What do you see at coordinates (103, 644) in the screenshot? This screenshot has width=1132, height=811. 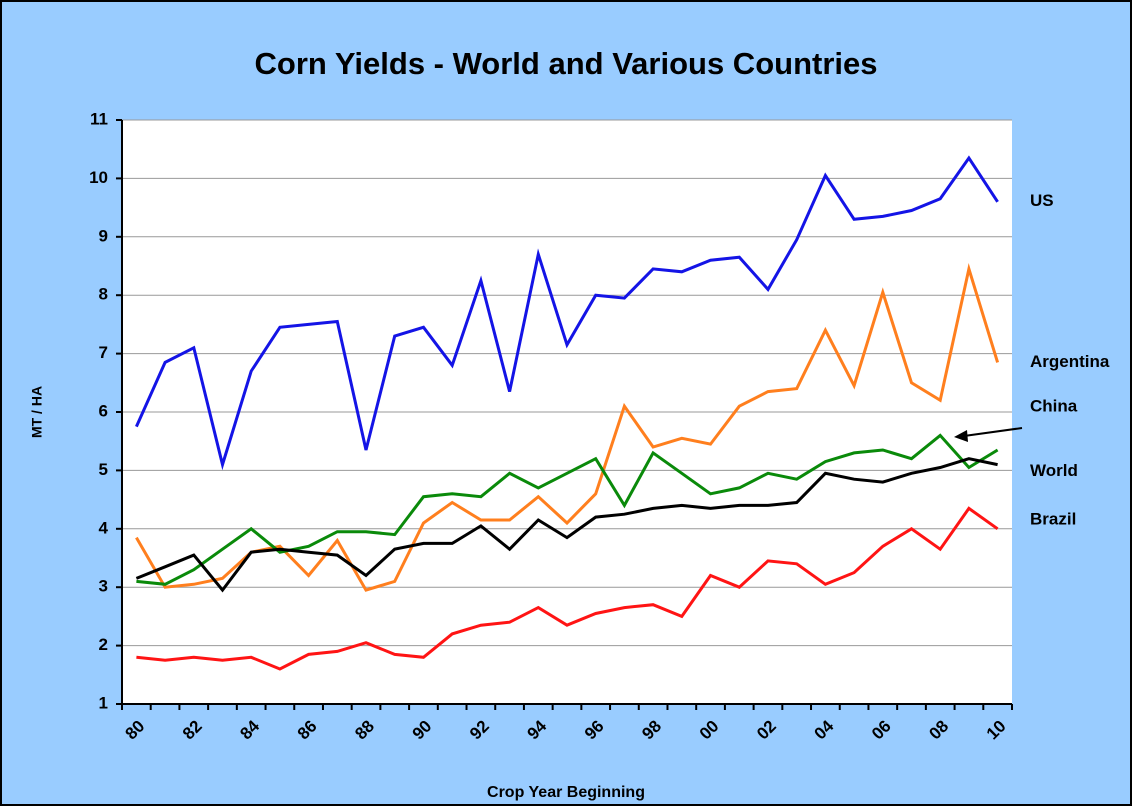 I see `y-tick-label: 2` at bounding box center [103, 644].